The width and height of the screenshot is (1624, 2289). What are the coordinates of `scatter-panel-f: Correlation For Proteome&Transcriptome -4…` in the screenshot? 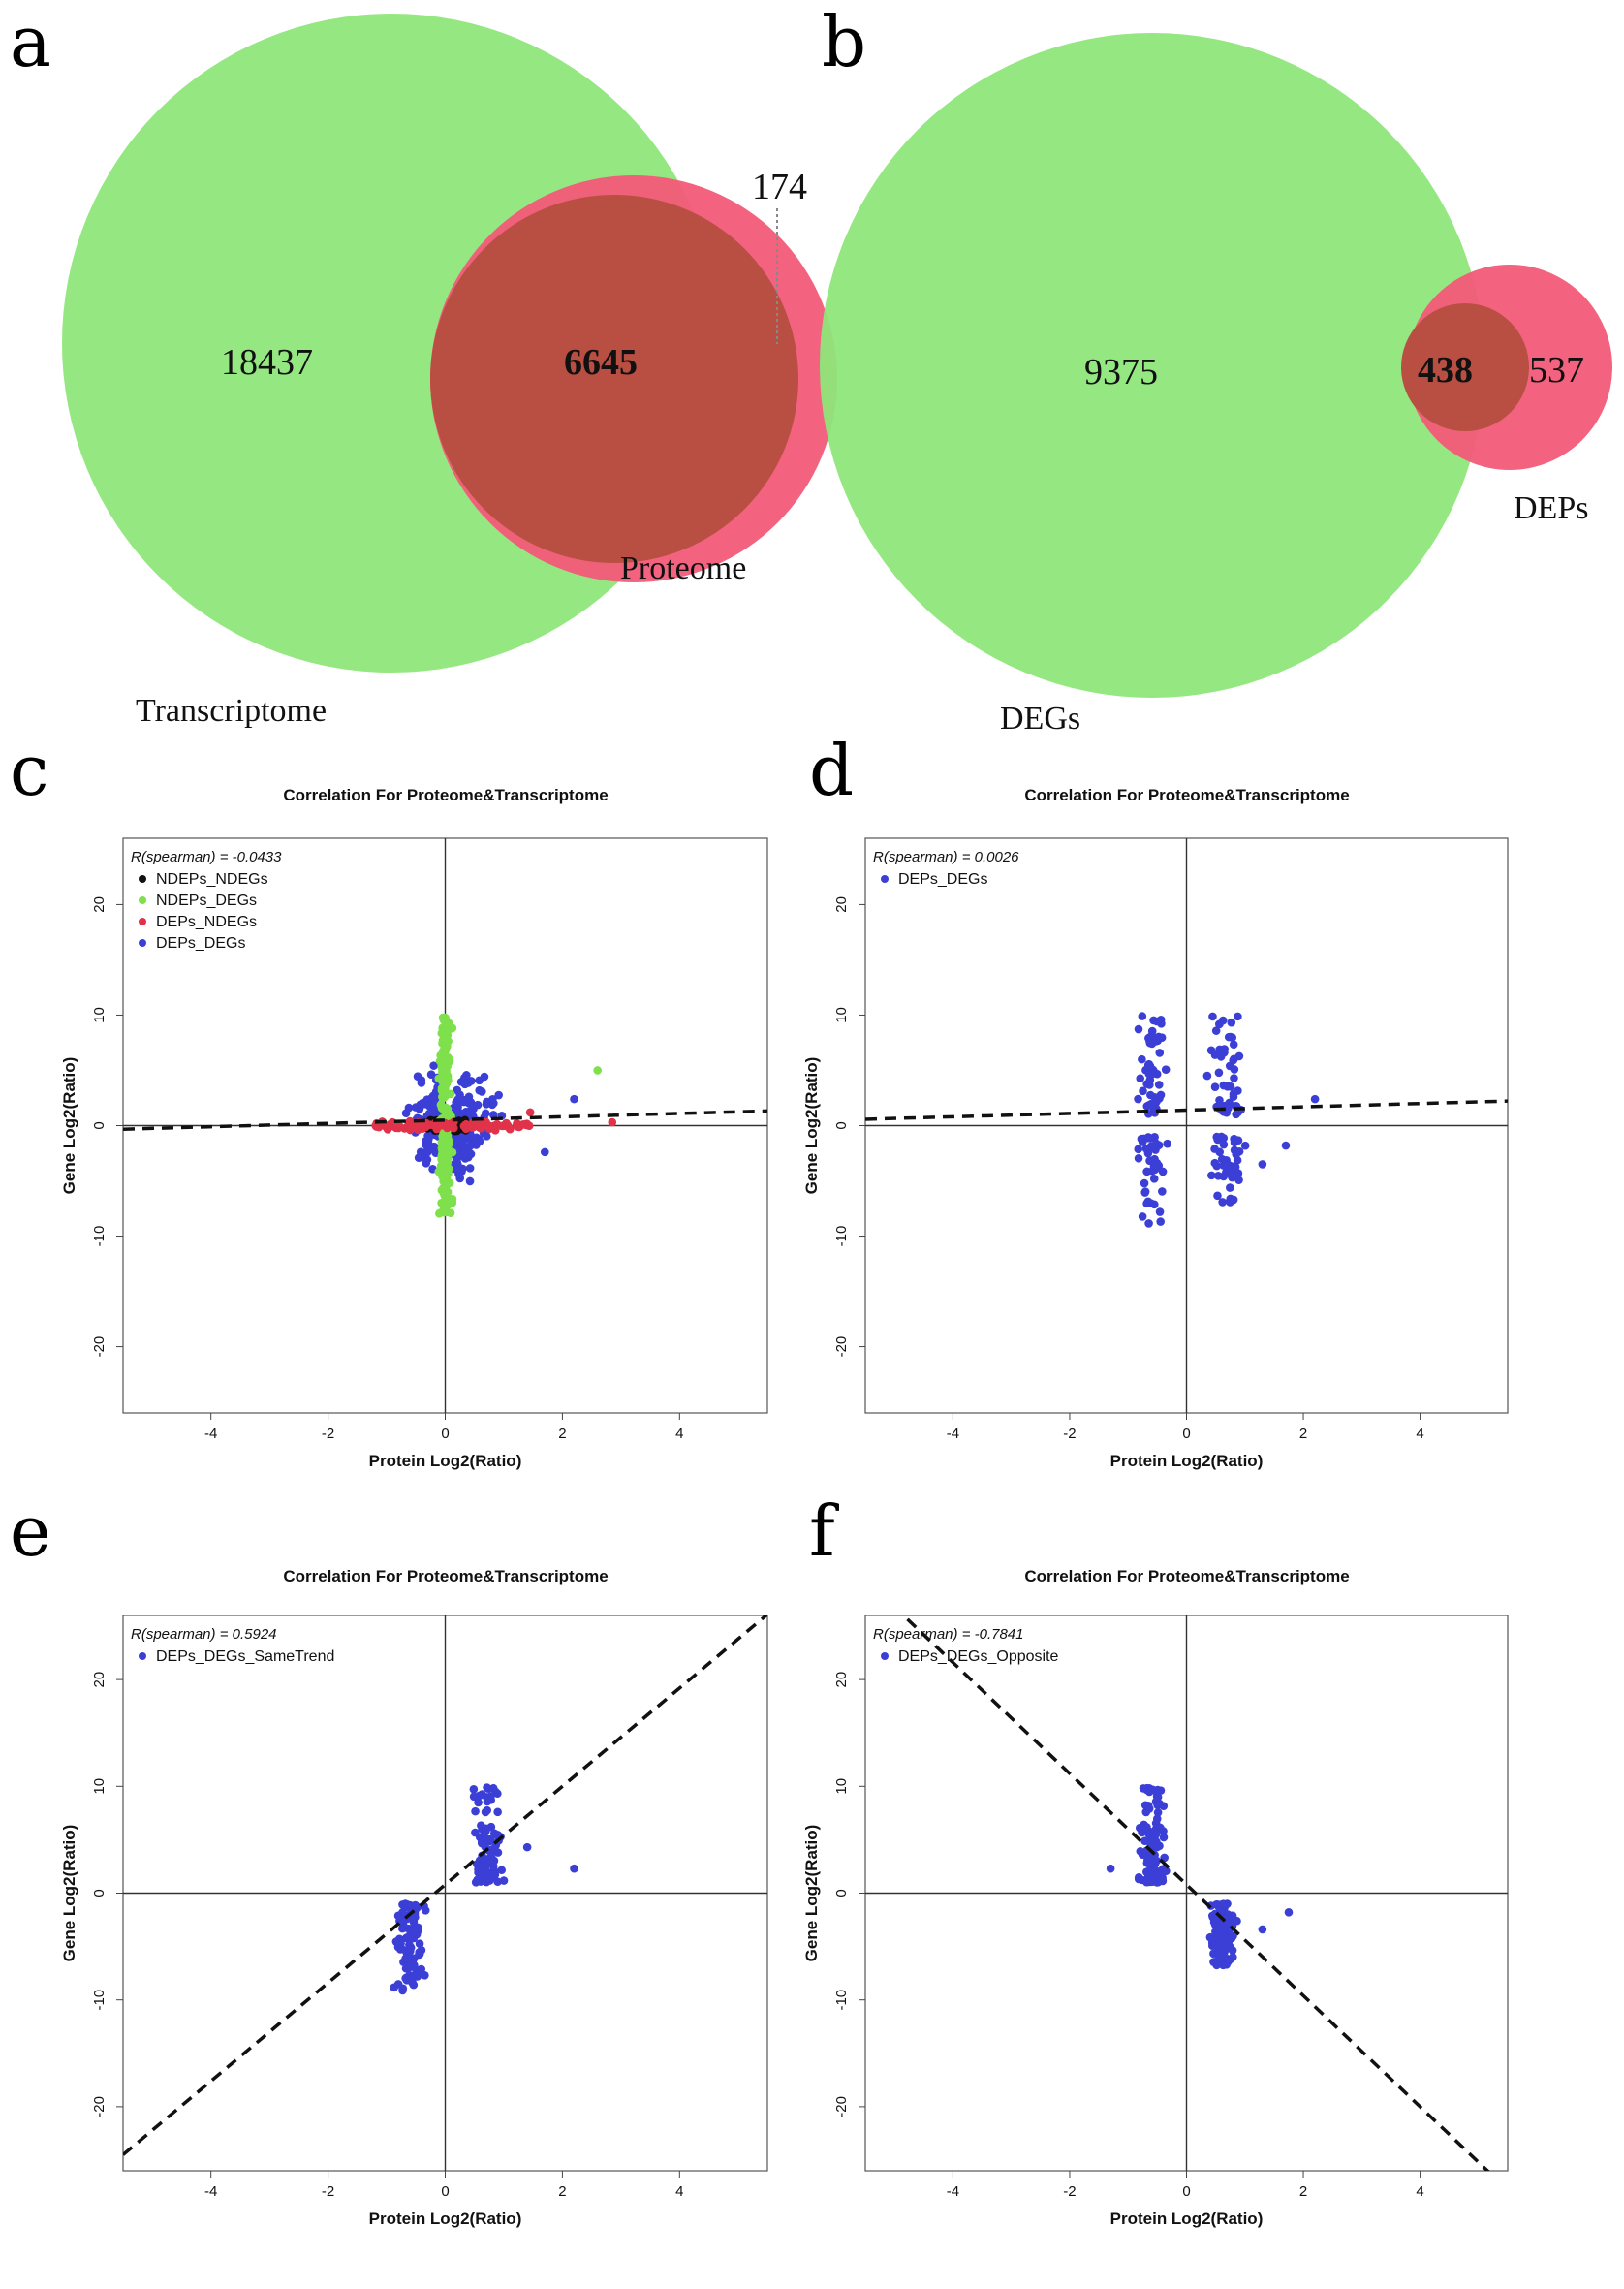 It's located at (1155, 1897).